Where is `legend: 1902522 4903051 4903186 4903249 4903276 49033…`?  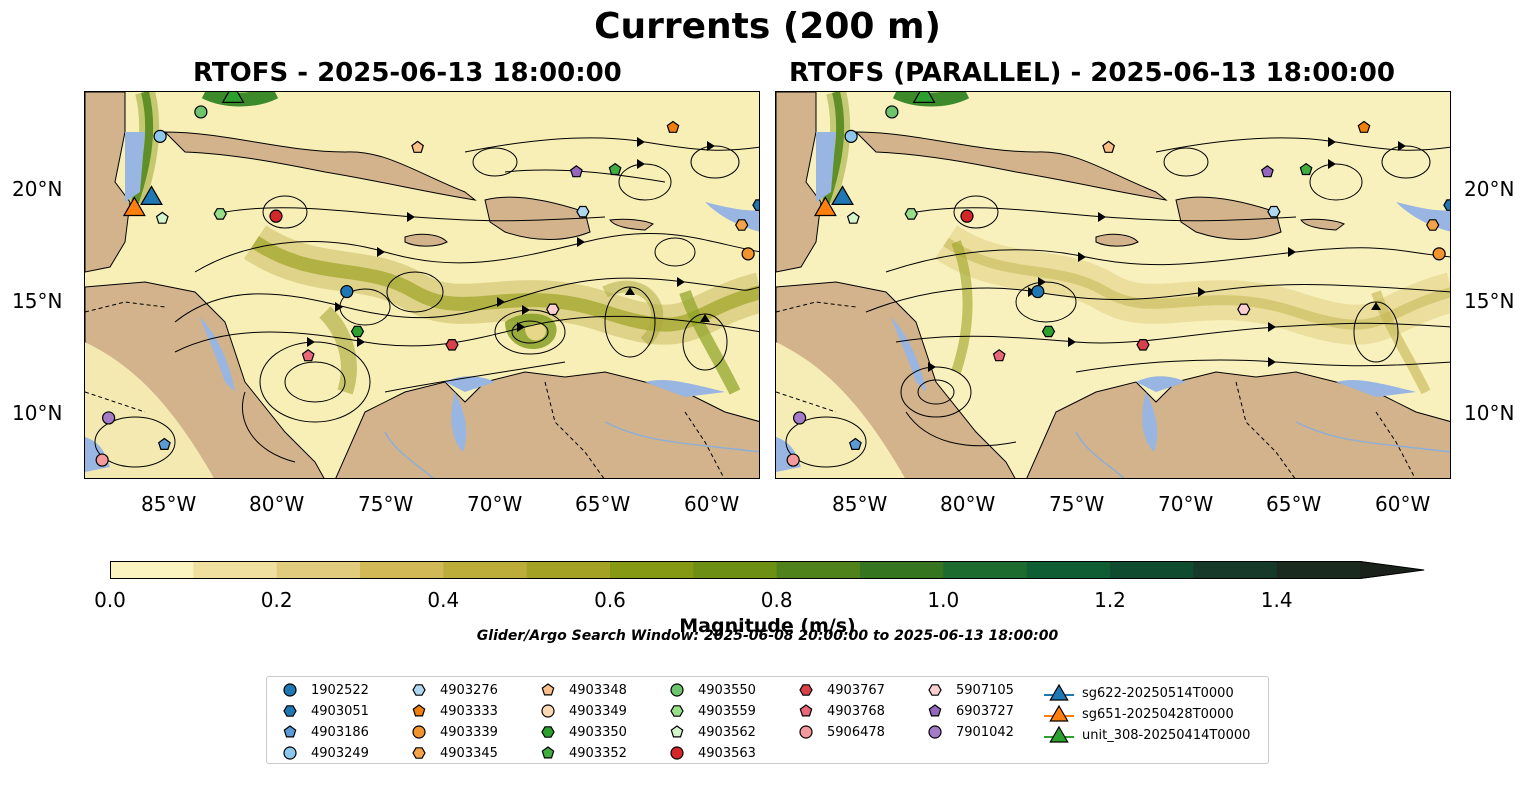 legend: 1902522 4903051 4903186 4903249 4903276 49033… is located at coordinates (767, 720).